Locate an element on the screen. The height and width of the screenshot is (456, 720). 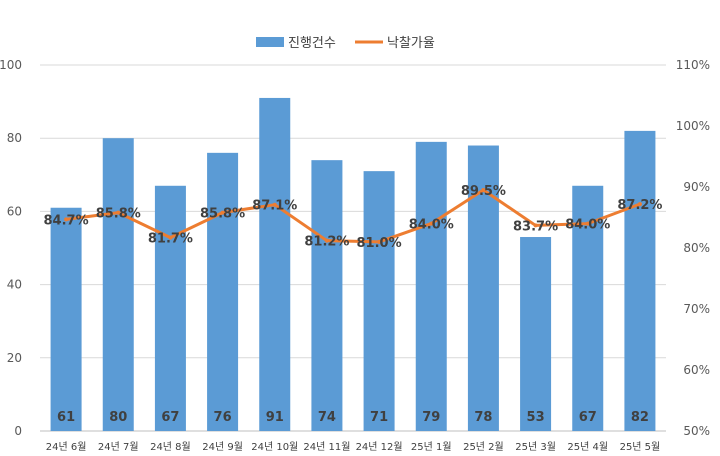
x-axis-tick: 24년 12월 is located at coordinates (379, 447).